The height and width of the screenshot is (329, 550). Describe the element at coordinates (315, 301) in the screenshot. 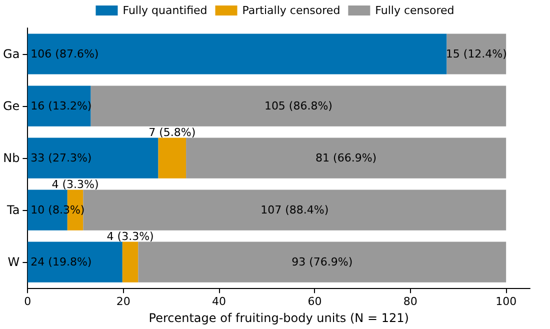

I see `x-tick-label: 60` at that location.